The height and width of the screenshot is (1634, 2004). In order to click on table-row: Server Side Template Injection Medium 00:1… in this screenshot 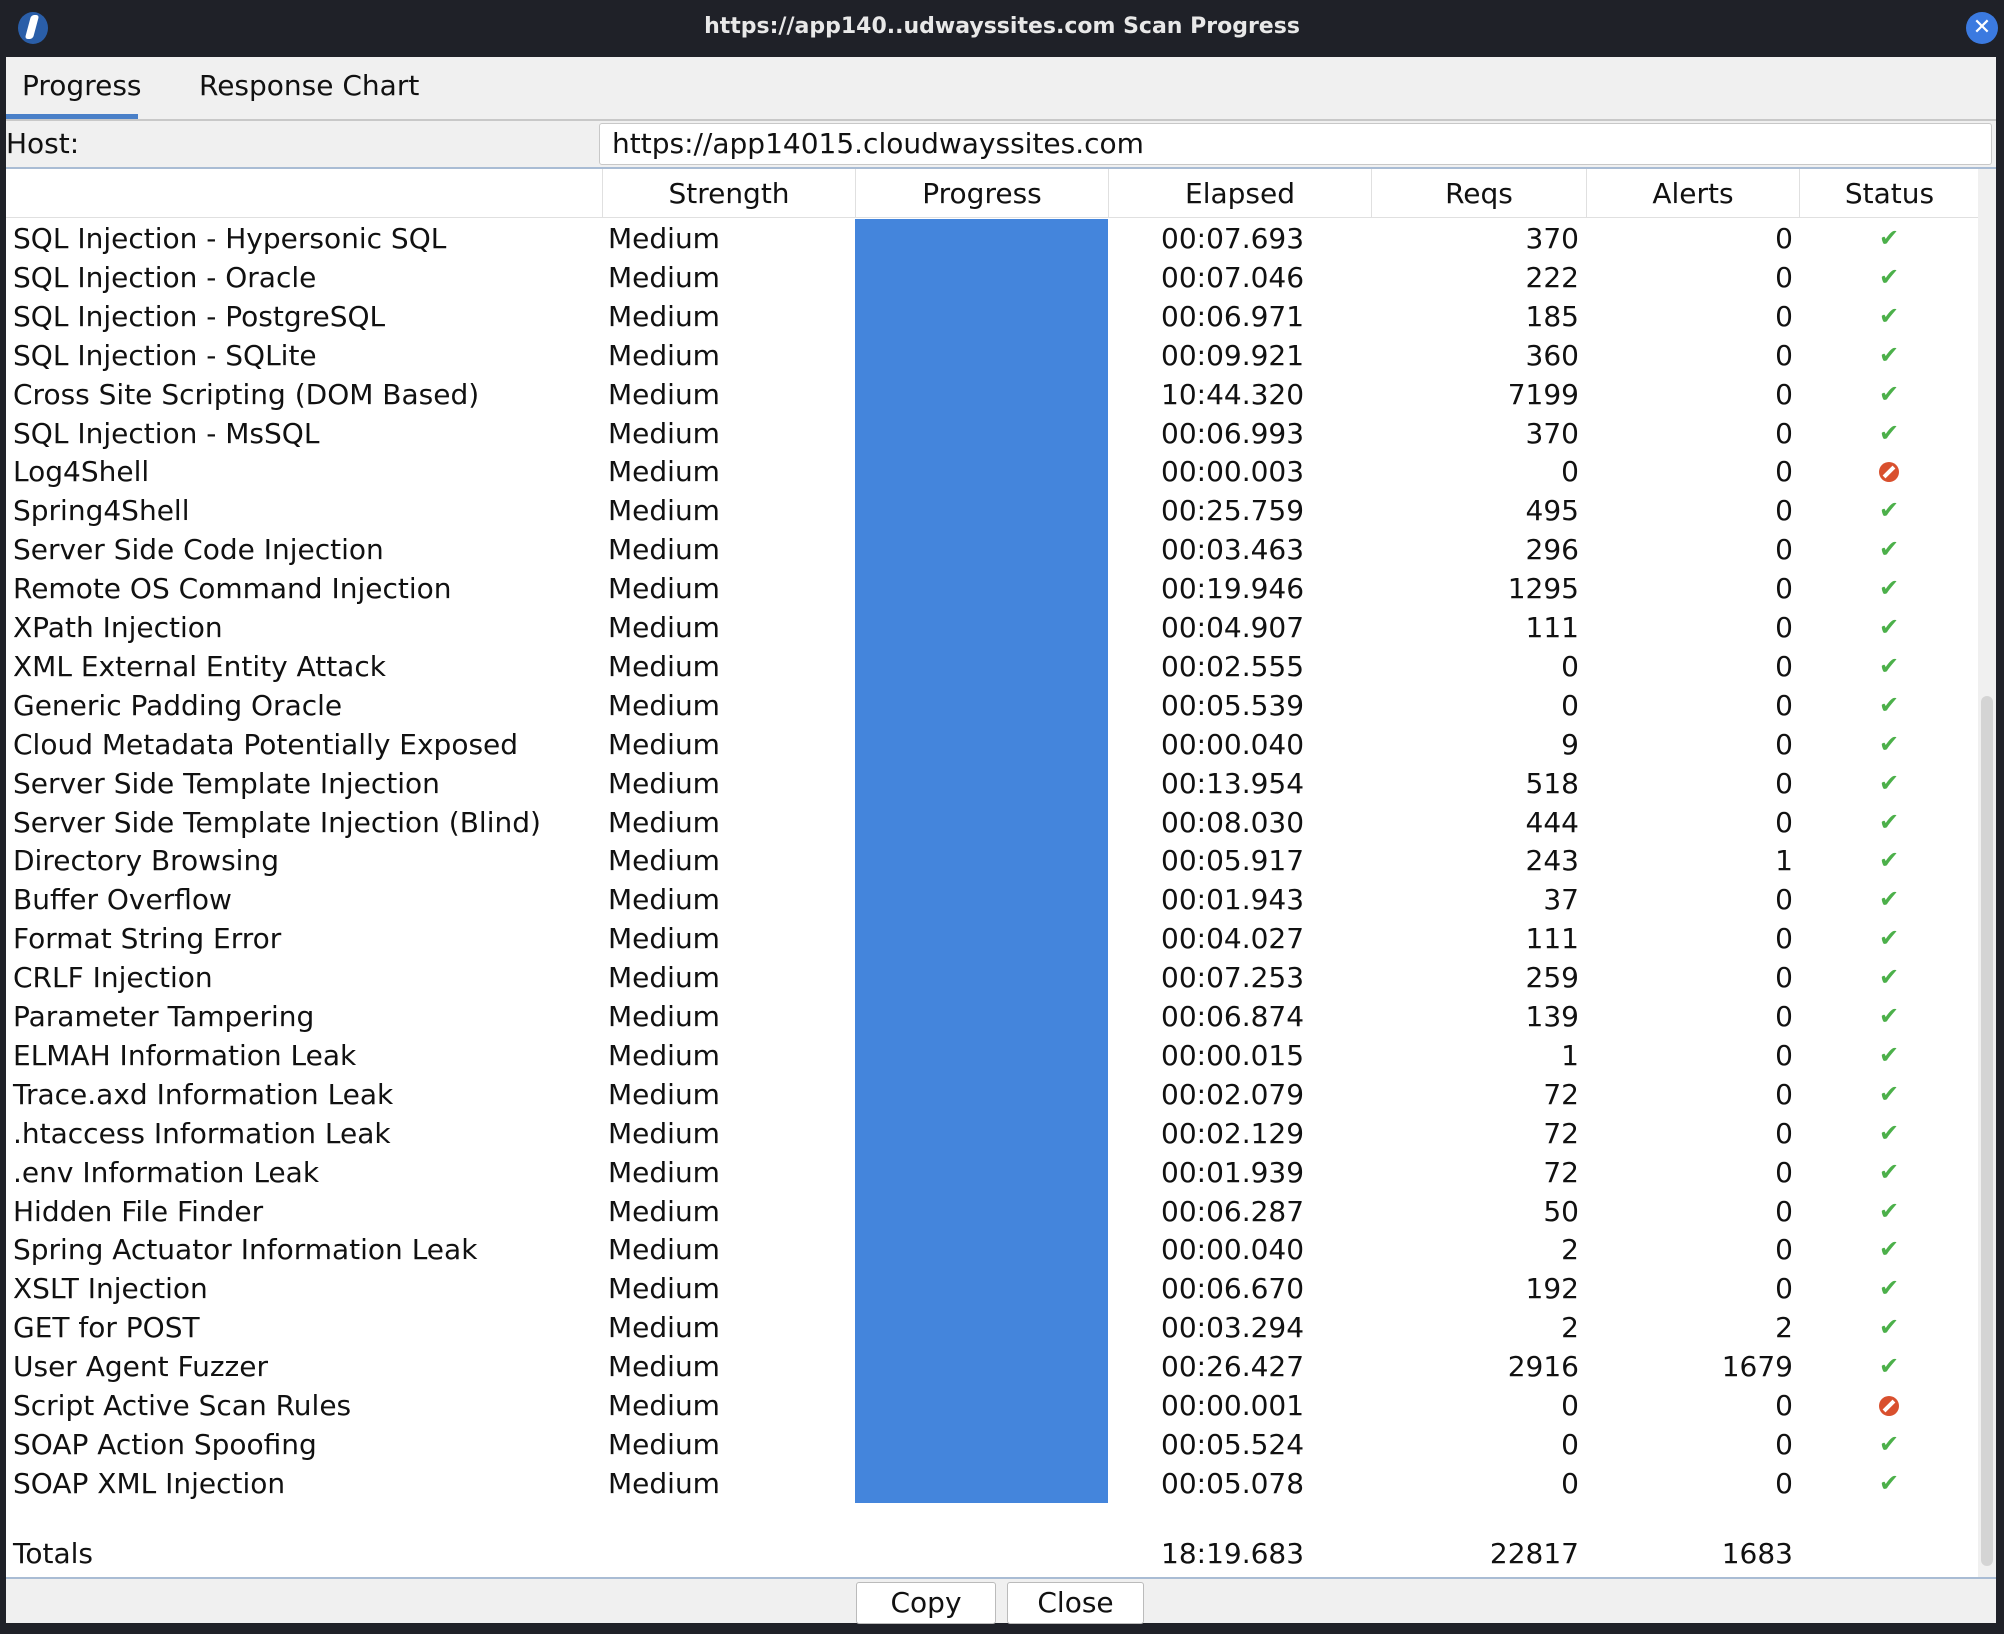, I will do `click(992, 783)`.